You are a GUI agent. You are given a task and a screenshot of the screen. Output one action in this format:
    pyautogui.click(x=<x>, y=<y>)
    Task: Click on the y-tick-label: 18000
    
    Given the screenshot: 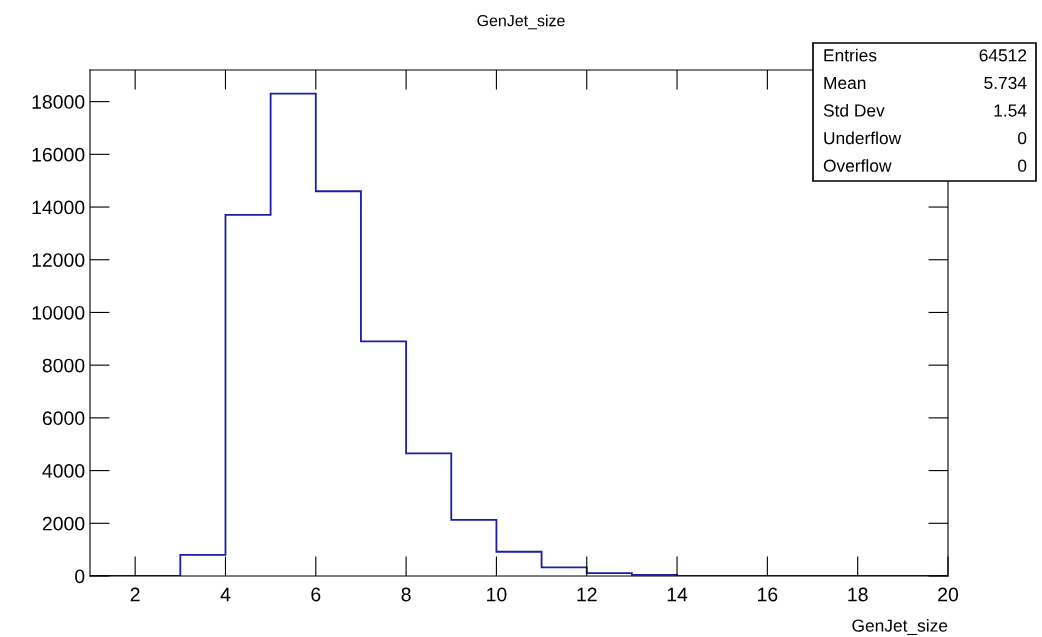 What is the action you would take?
    pyautogui.click(x=58, y=102)
    